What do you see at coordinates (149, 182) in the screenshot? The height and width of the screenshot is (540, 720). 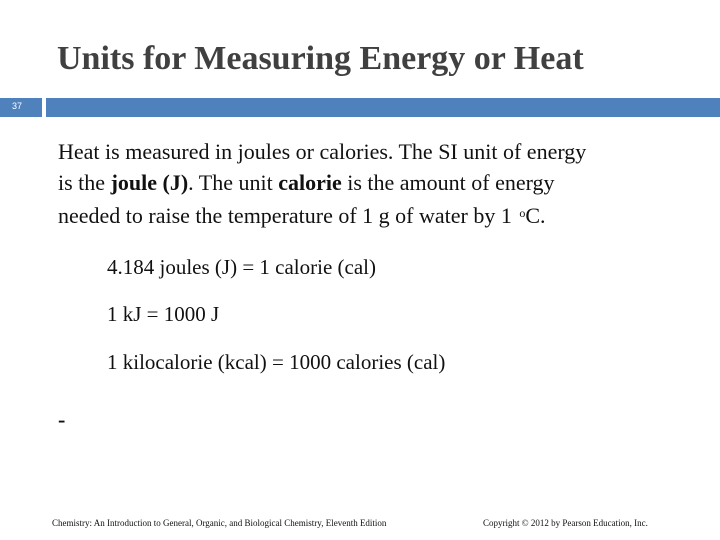 I see `term-joule: joule (J)` at bounding box center [149, 182].